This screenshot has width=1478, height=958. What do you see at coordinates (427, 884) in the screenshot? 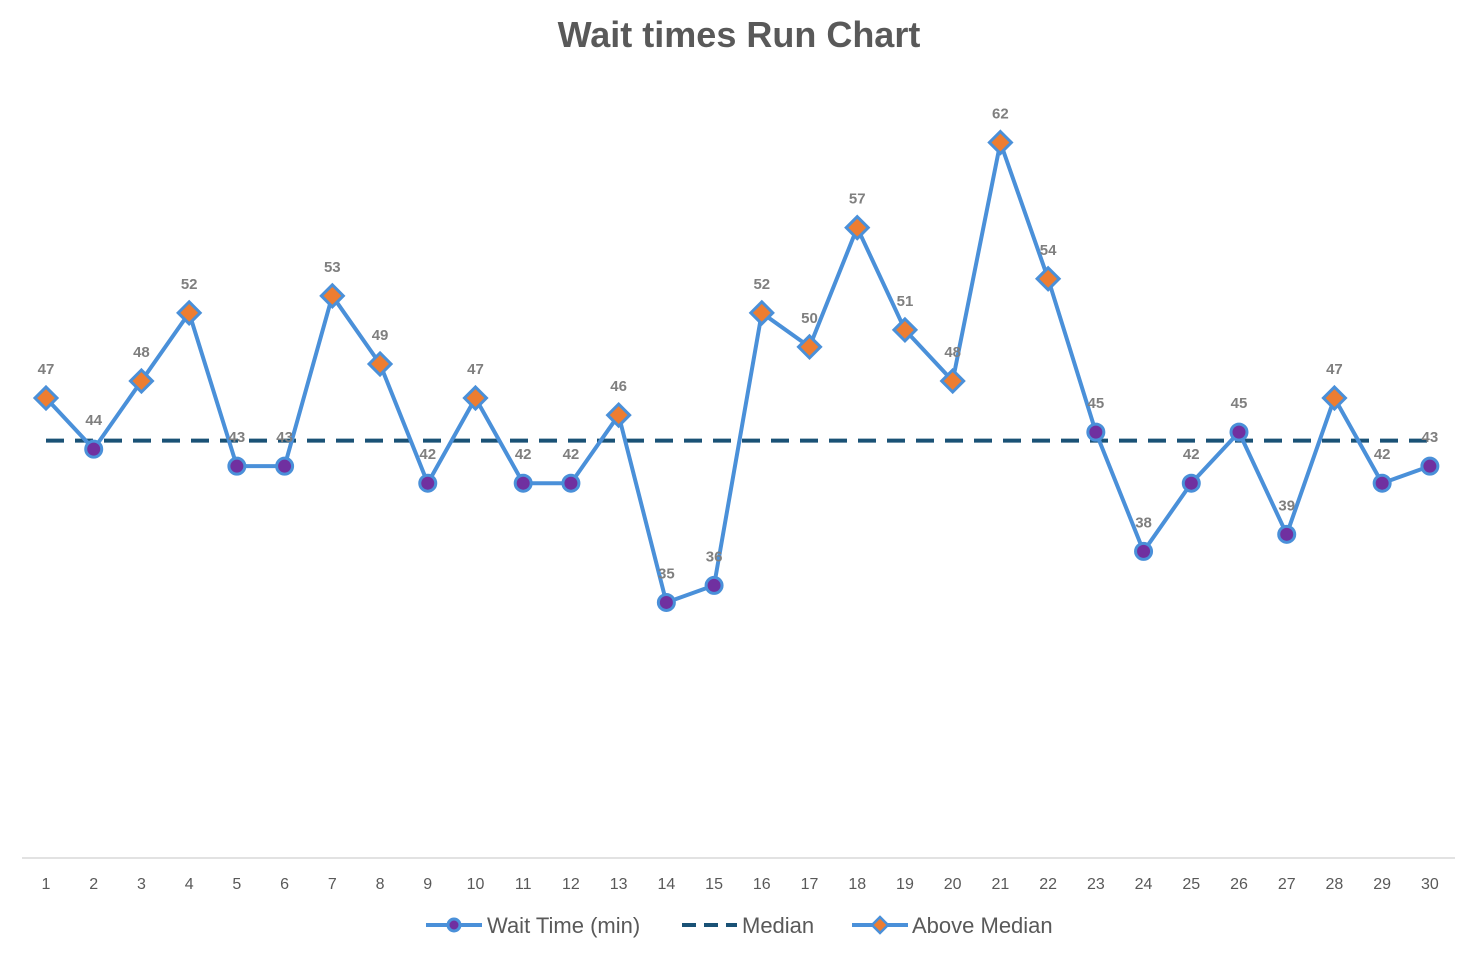
I see `x-tick-label: 9` at bounding box center [427, 884].